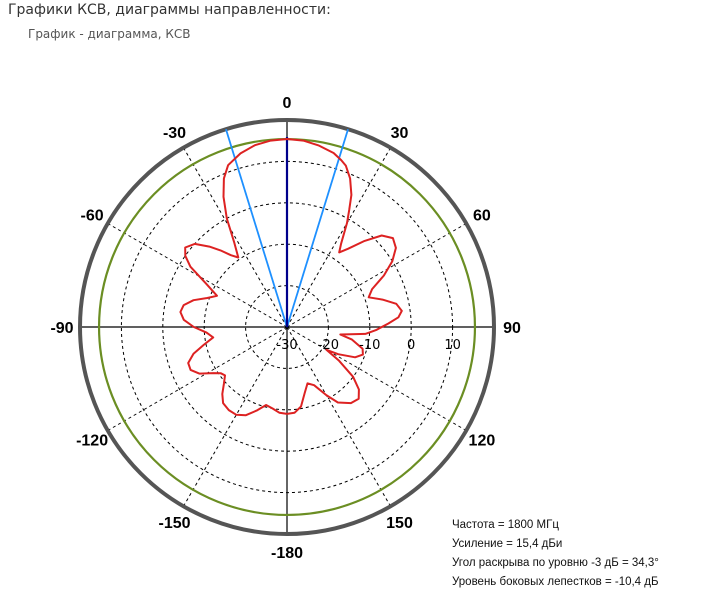 The width and height of the screenshot is (708, 614). What do you see at coordinates (369, 345) in the screenshot?
I see `radial-tick-label: -10` at bounding box center [369, 345].